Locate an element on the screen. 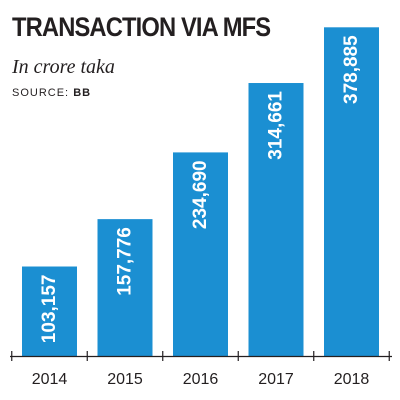 This screenshot has height=400, width=400. bar-value-label: 234,690 is located at coordinates (200, 194).